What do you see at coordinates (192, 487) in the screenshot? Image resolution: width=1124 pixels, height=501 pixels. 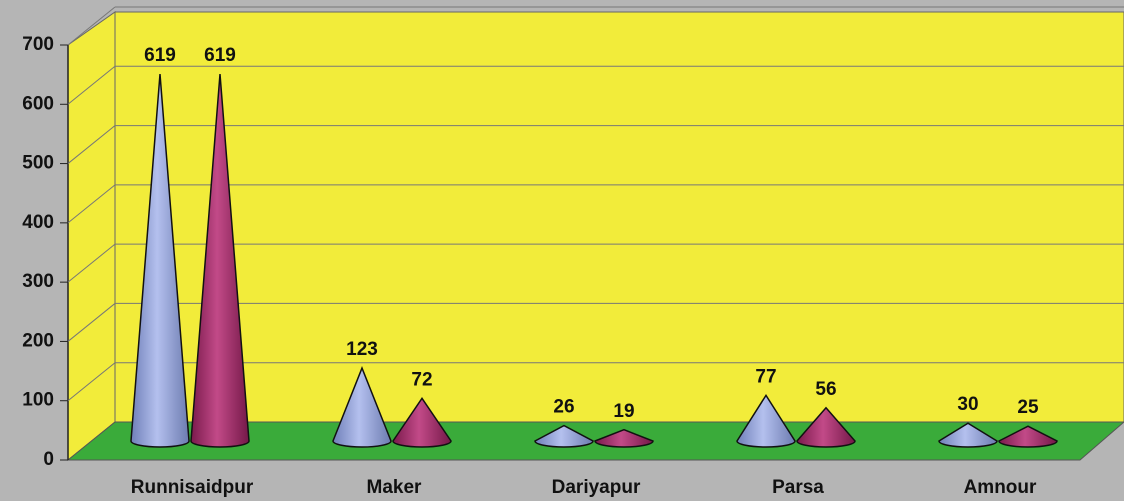 I see `x-tick-label: Runnisaidpur` at bounding box center [192, 487].